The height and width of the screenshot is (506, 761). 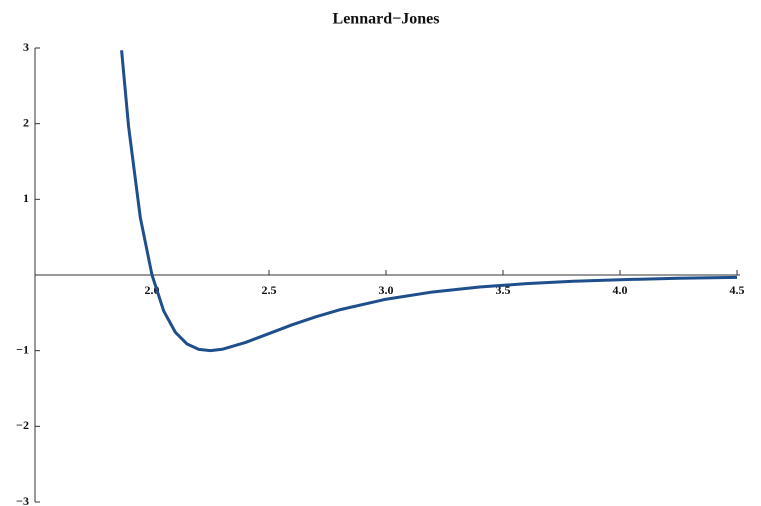 I want to click on y-tick-label: −3, so click(x=22, y=500).